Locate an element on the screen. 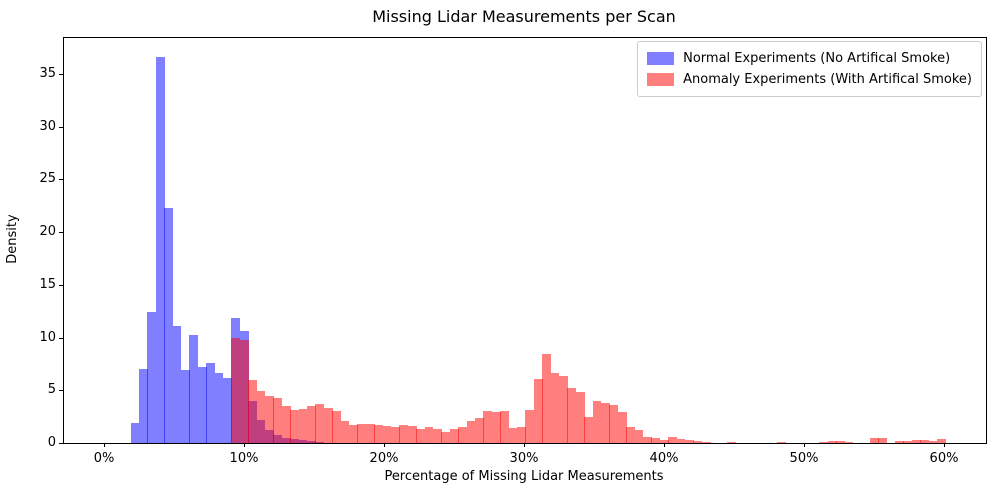 The height and width of the screenshot is (500, 1000). x-tick-label: 60% is located at coordinates (944, 458).